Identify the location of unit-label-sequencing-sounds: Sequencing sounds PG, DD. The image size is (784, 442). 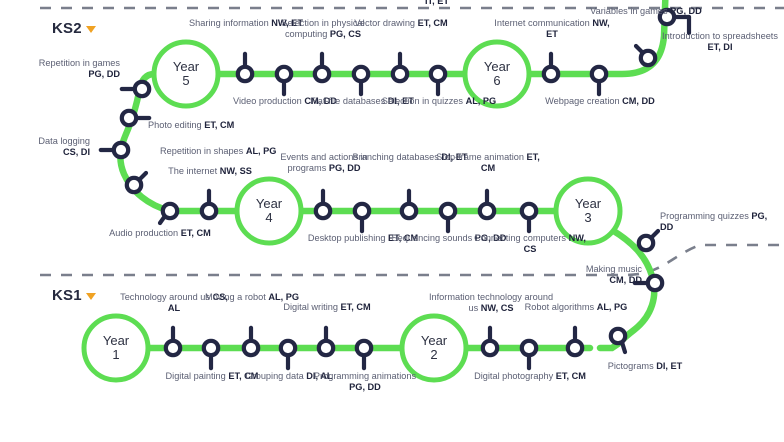
(449, 238).